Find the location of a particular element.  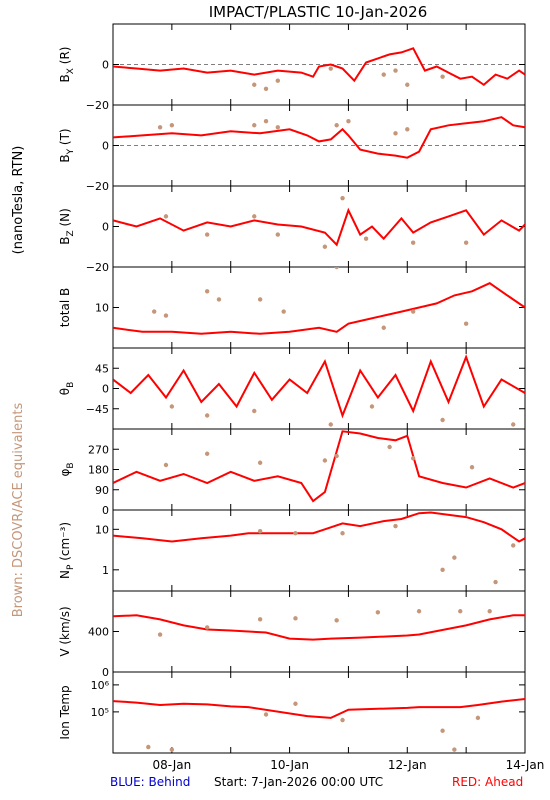

panel-by: −20 0 BY (T) is located at coordinates (292, 148).